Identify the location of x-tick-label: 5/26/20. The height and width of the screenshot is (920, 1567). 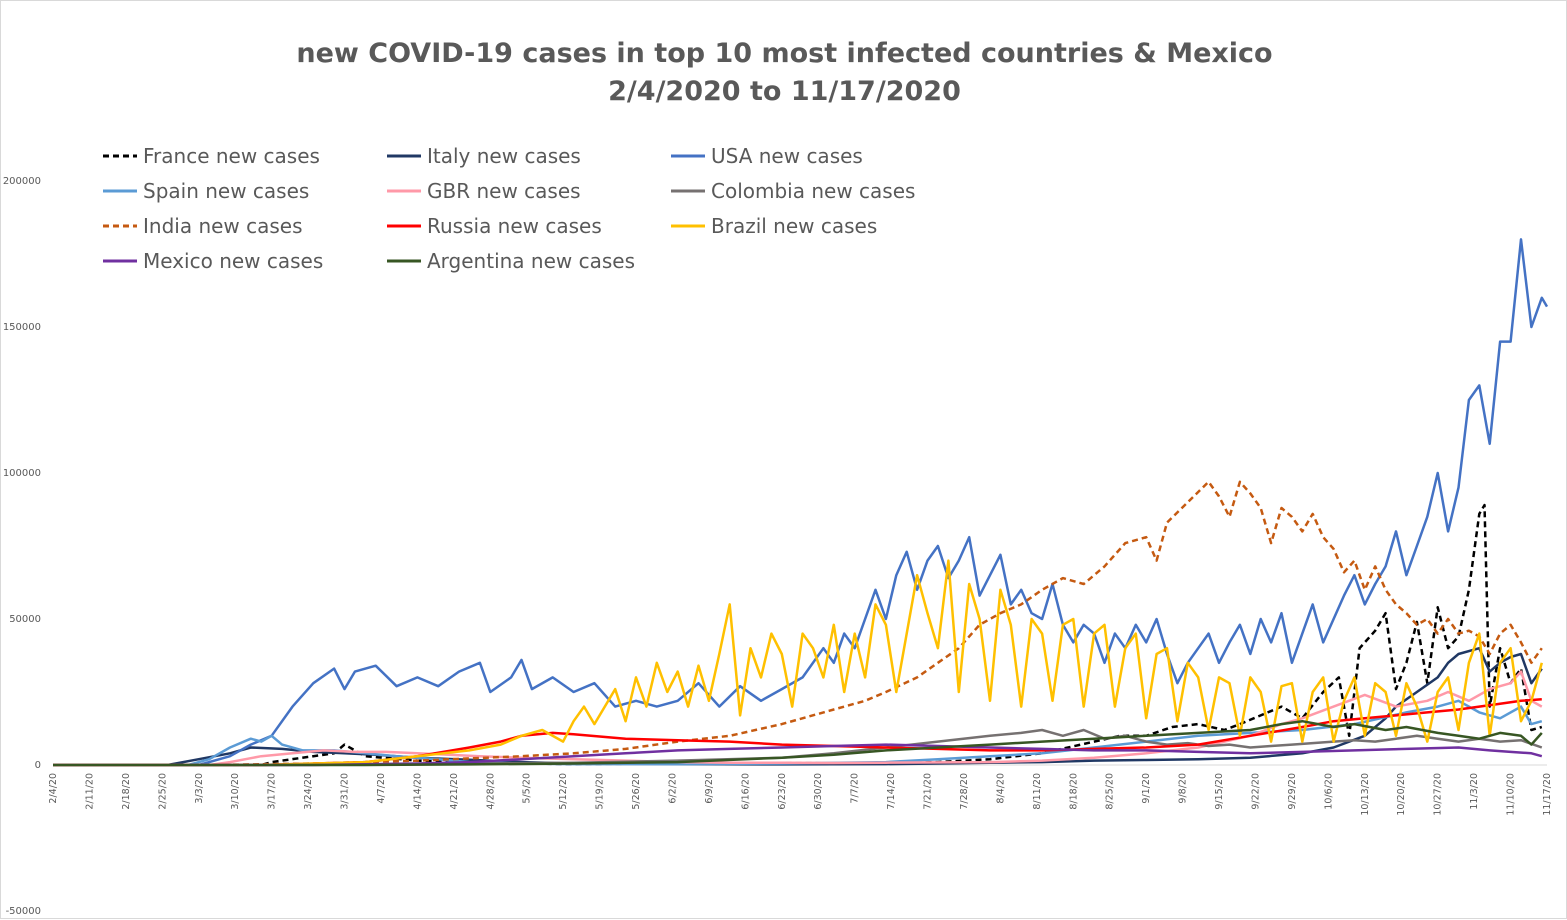
(636, 791).